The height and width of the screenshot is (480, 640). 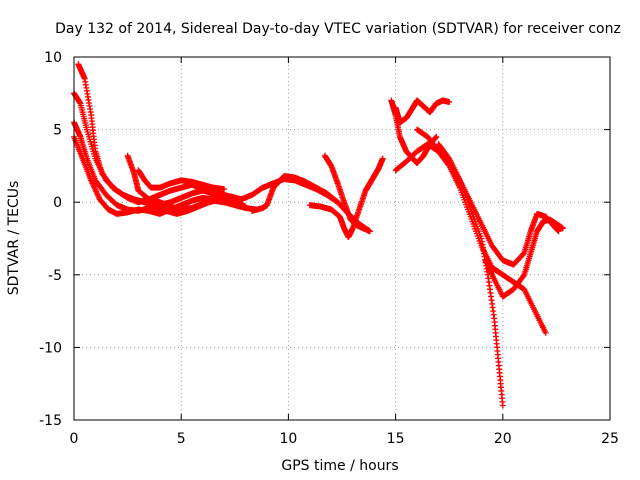 I want to click on x-tick-label: 0, so click(x=74, y=439).